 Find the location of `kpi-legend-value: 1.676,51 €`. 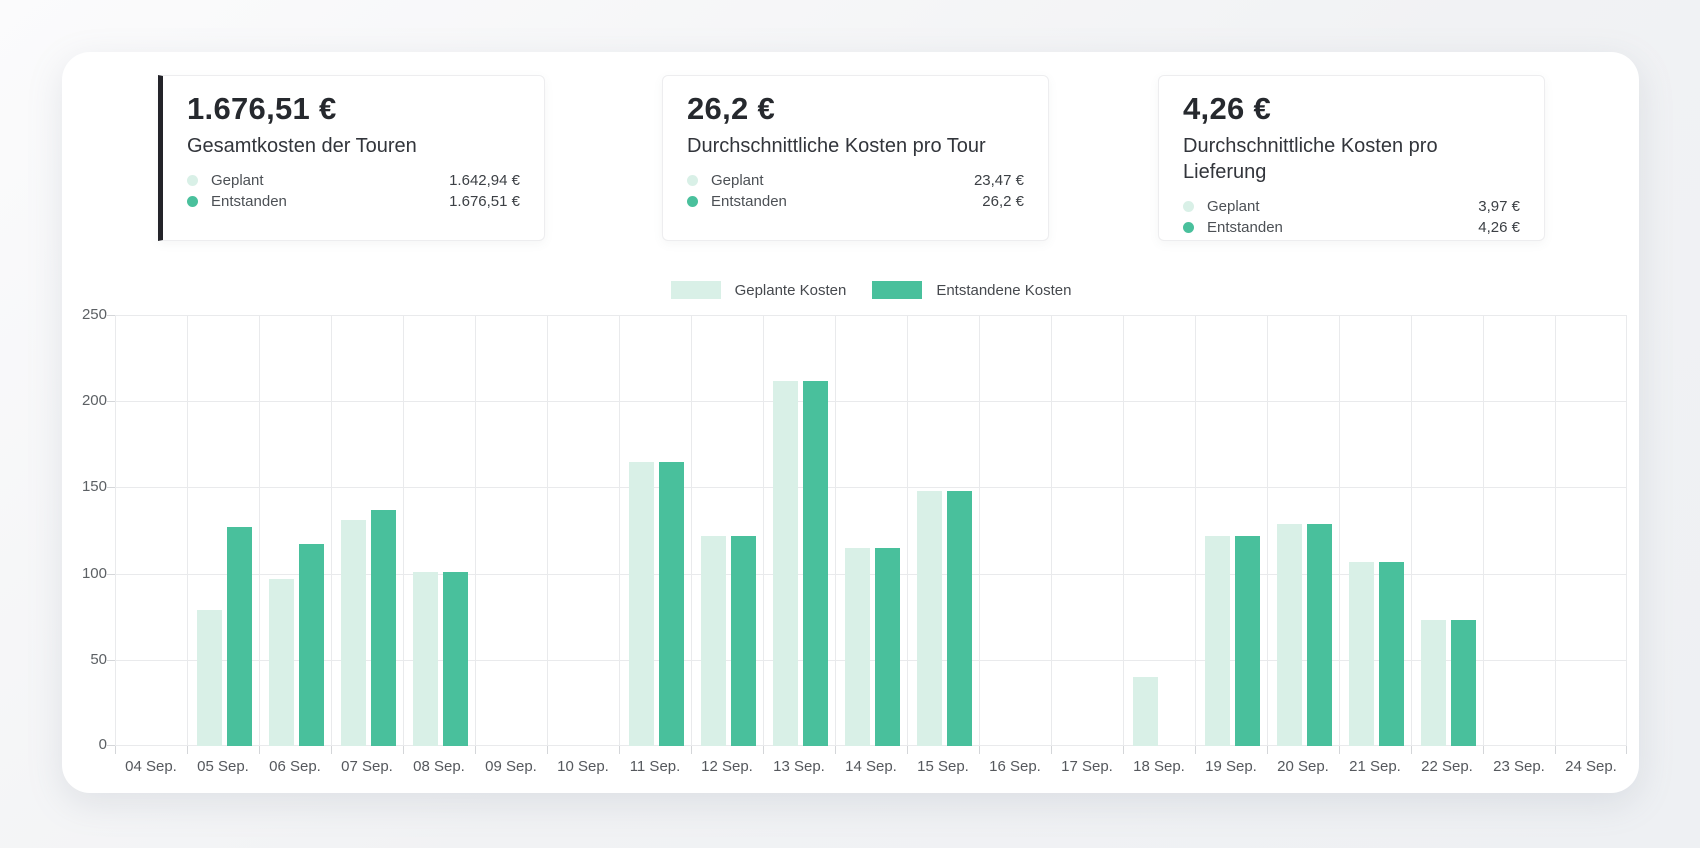

kpi-legend-value: 1.676,51 € is located at coordinates (484, 201).